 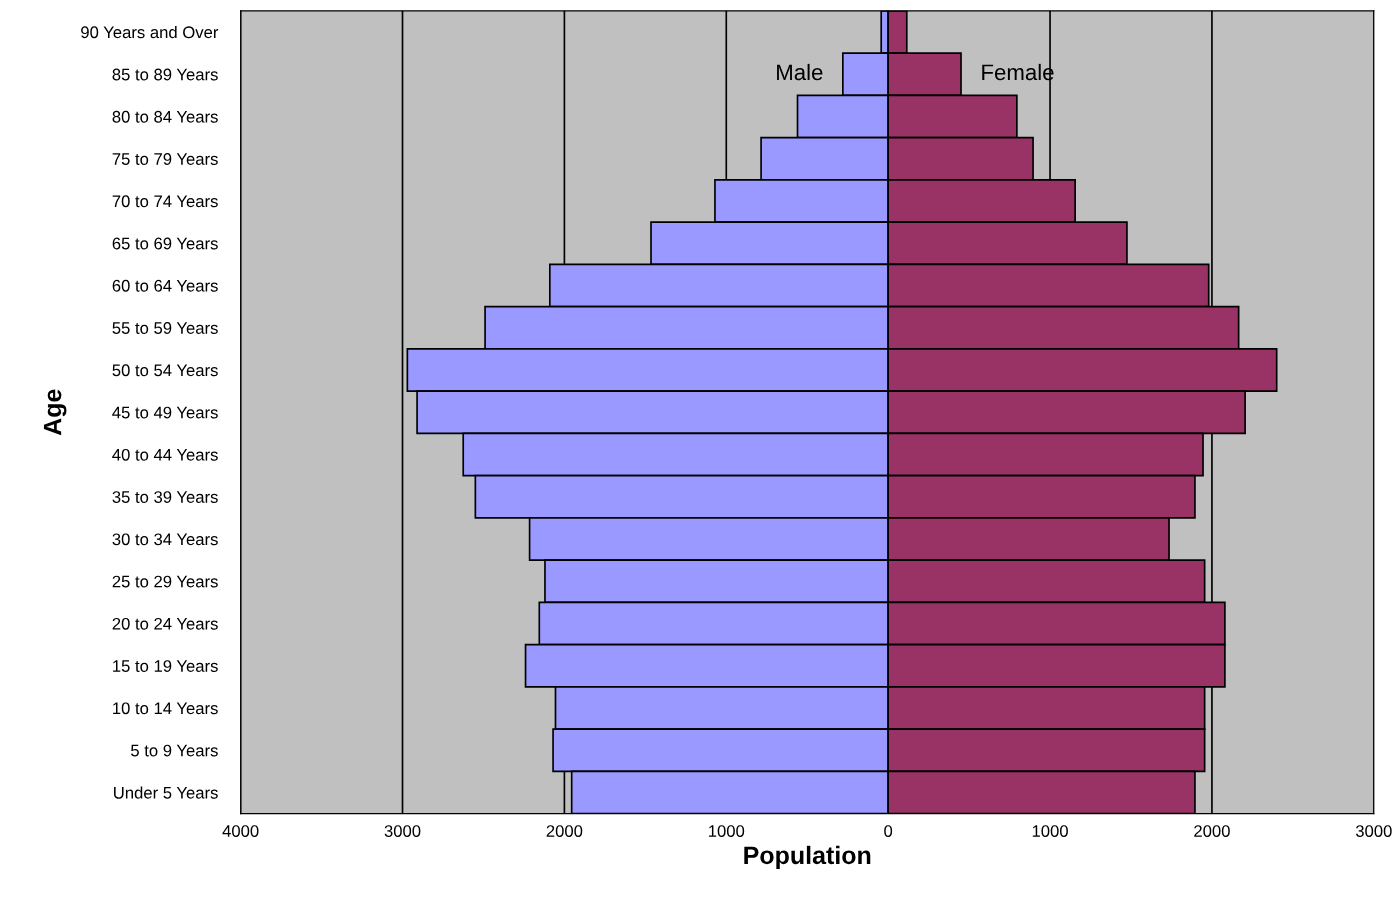 I want to click on x-tick-label: 4000, so click(x=240, y=831).